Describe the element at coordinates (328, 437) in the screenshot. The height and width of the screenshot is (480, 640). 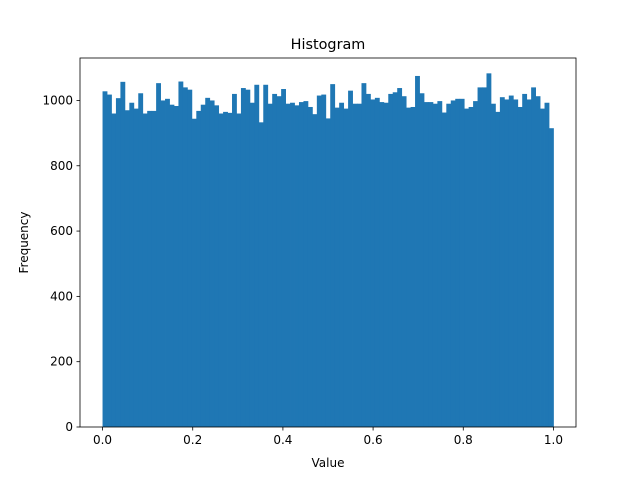
I see `x-ticks-group: 0.0 0.2 0.4 0.6 0.8 1.0` at that location.